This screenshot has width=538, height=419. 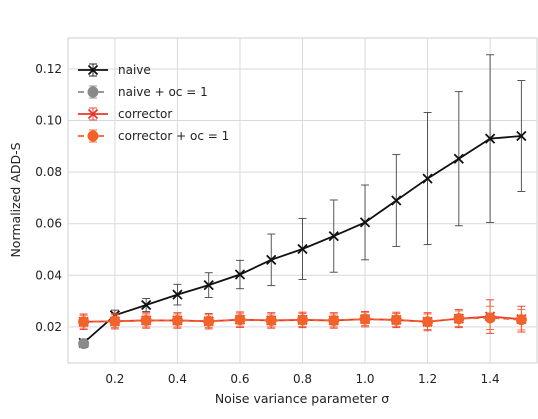 I want to click on legend-entry: corrector, so click(x=125, y=114).